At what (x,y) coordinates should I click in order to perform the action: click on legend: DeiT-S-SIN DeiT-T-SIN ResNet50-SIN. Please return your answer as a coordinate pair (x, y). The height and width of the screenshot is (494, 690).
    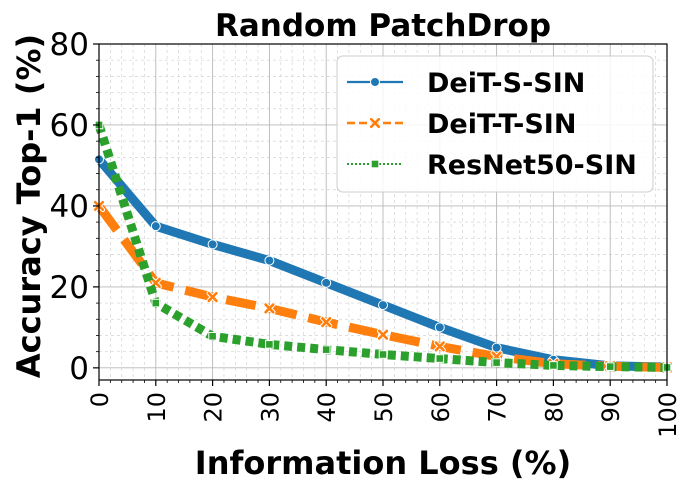
    Looking at the image, I should click on (495, 124).